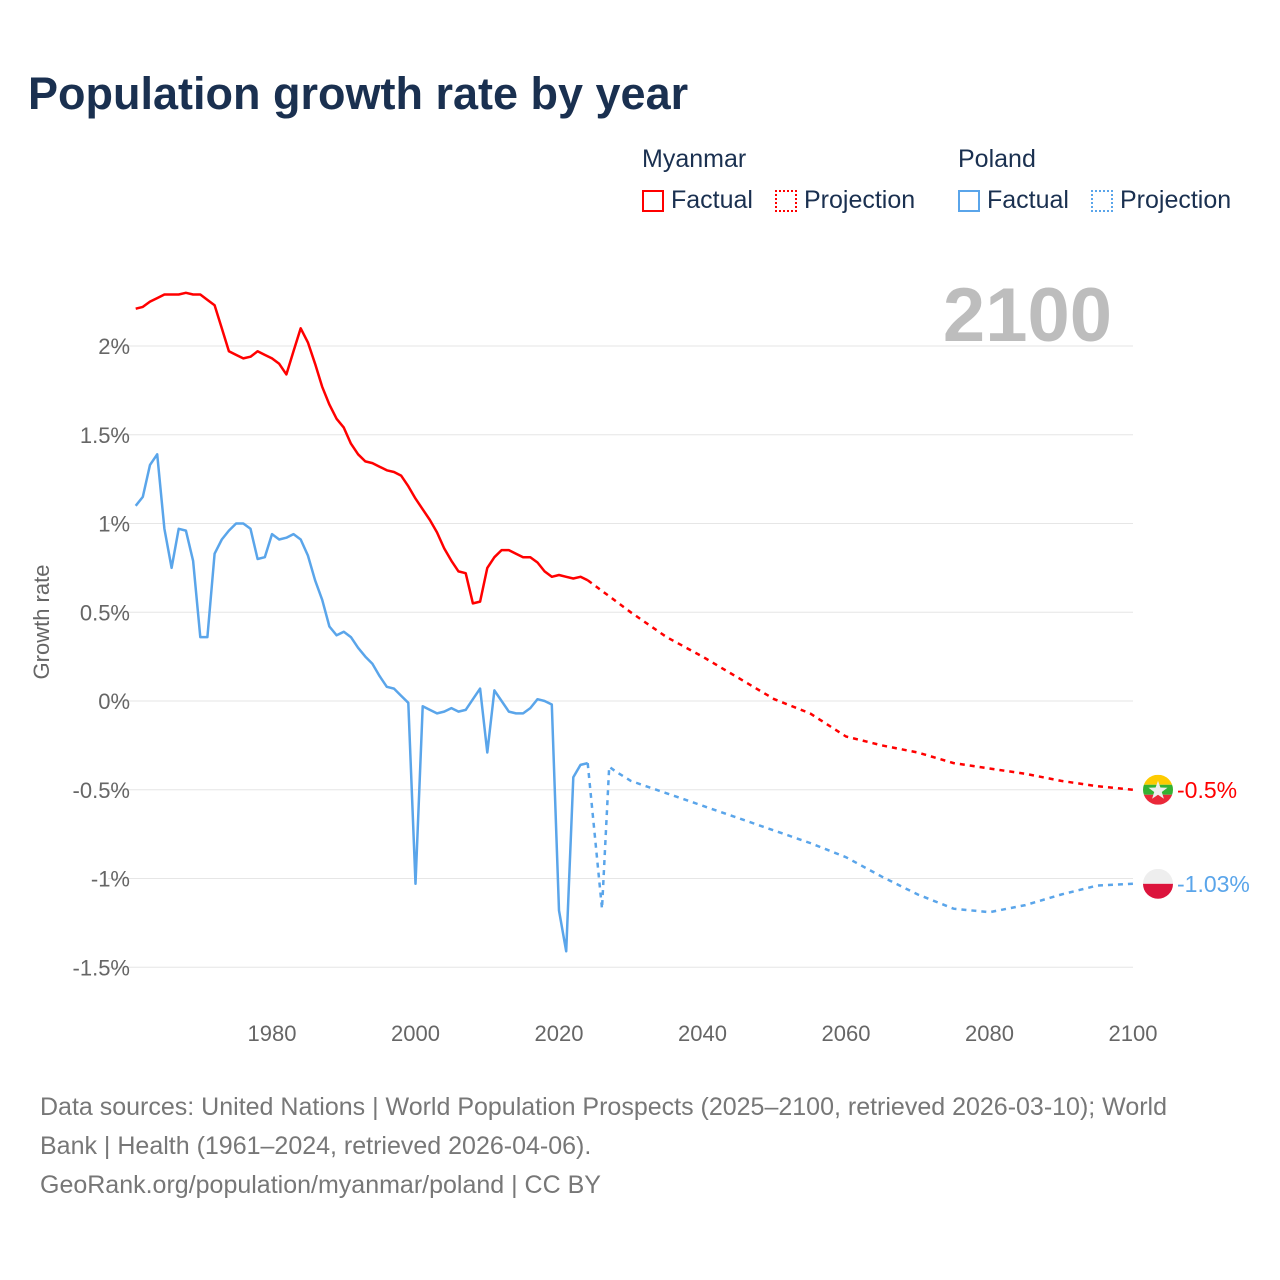  Describe the element at coordinates (1213, 884) in the screenshot. I see `poland-end-label: -1.03%` at that location.